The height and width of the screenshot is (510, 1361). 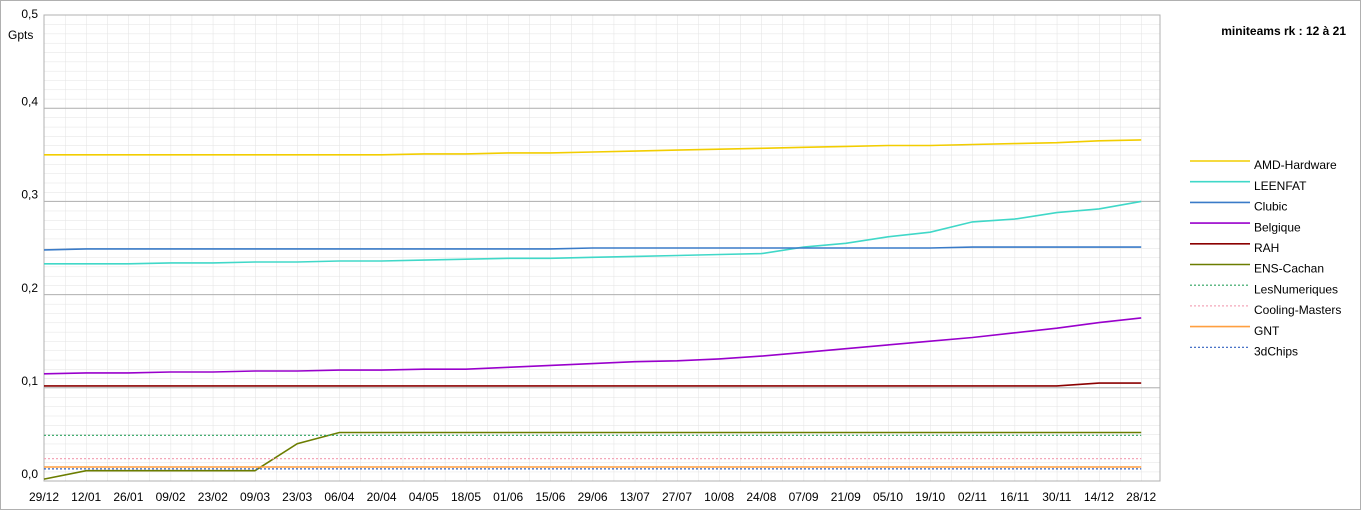 What do you see at coordinates (804, 497) in the screenshot?
I see `x-tick-label: 07/09` at bounding box center [804, 497].